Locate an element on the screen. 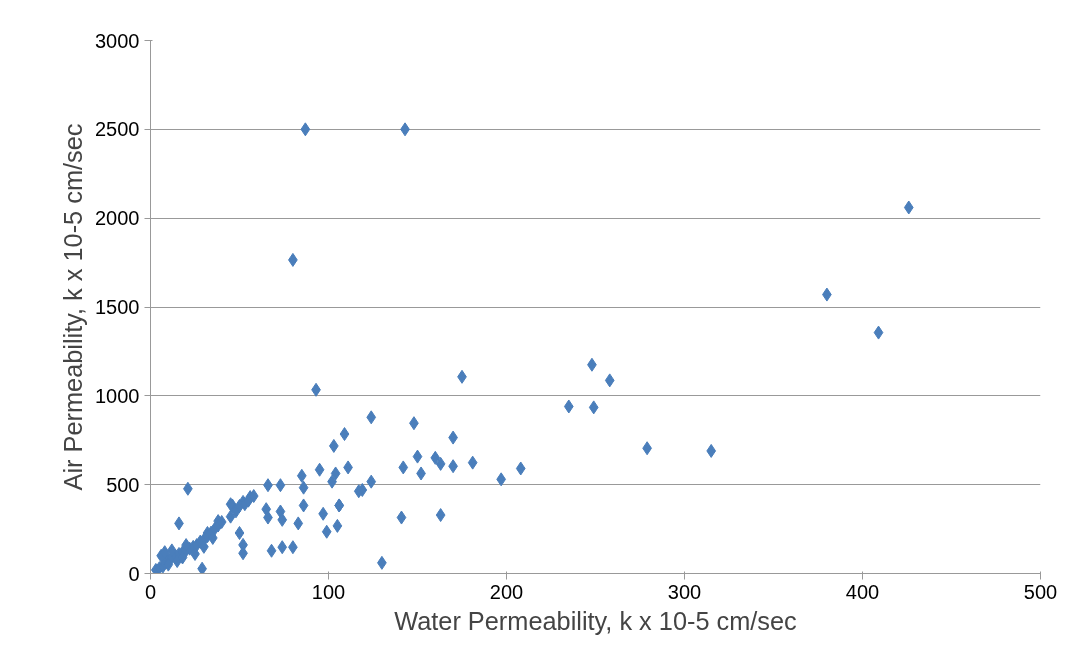 This screenshot has width=1081, height=653. y-tick-label: 3000 is located at coordinates (117, 40).